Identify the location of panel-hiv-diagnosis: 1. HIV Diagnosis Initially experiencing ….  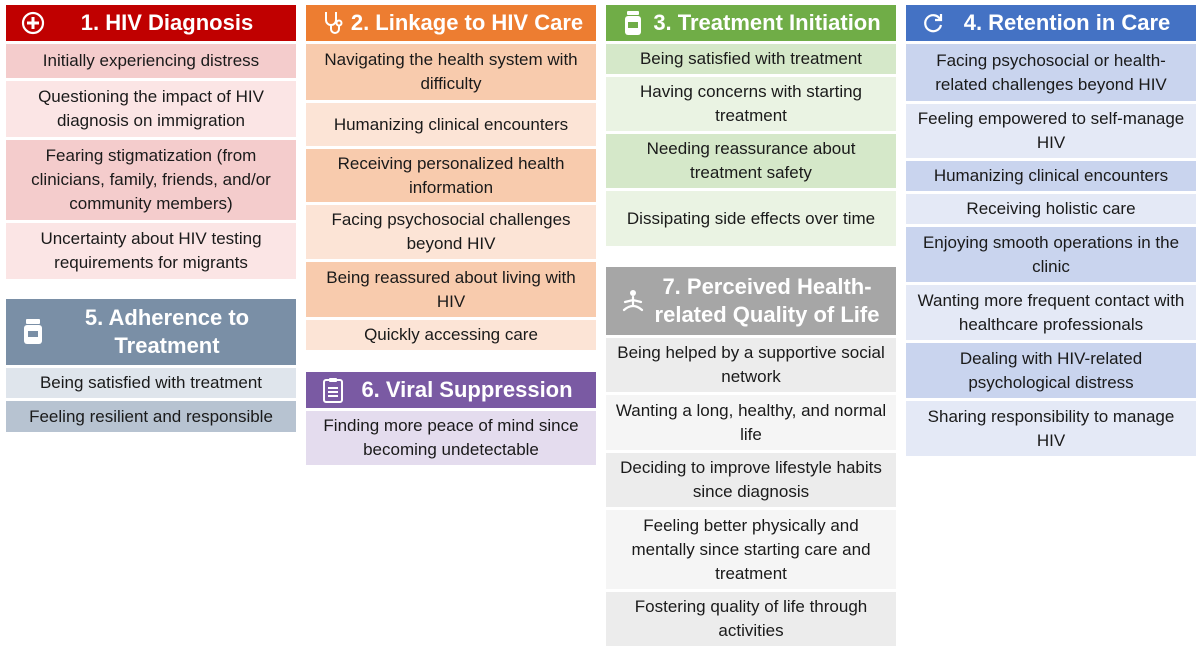
(151, 142).